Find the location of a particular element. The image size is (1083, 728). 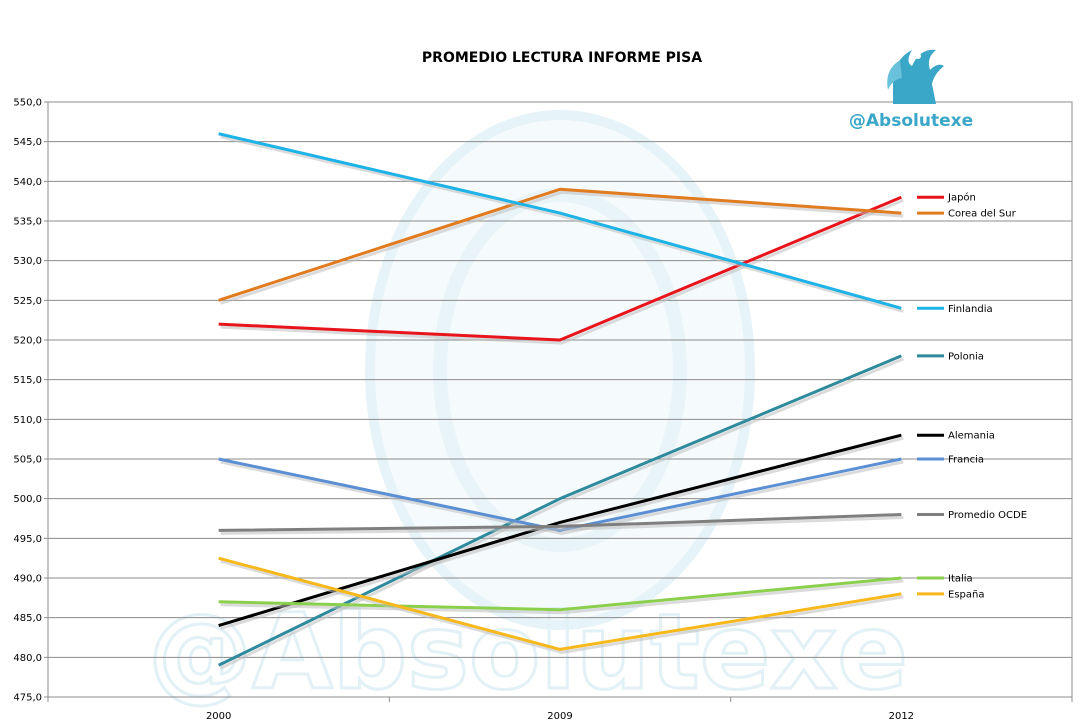

x-tick-label: 2009 is located at coordinates (559, 716).